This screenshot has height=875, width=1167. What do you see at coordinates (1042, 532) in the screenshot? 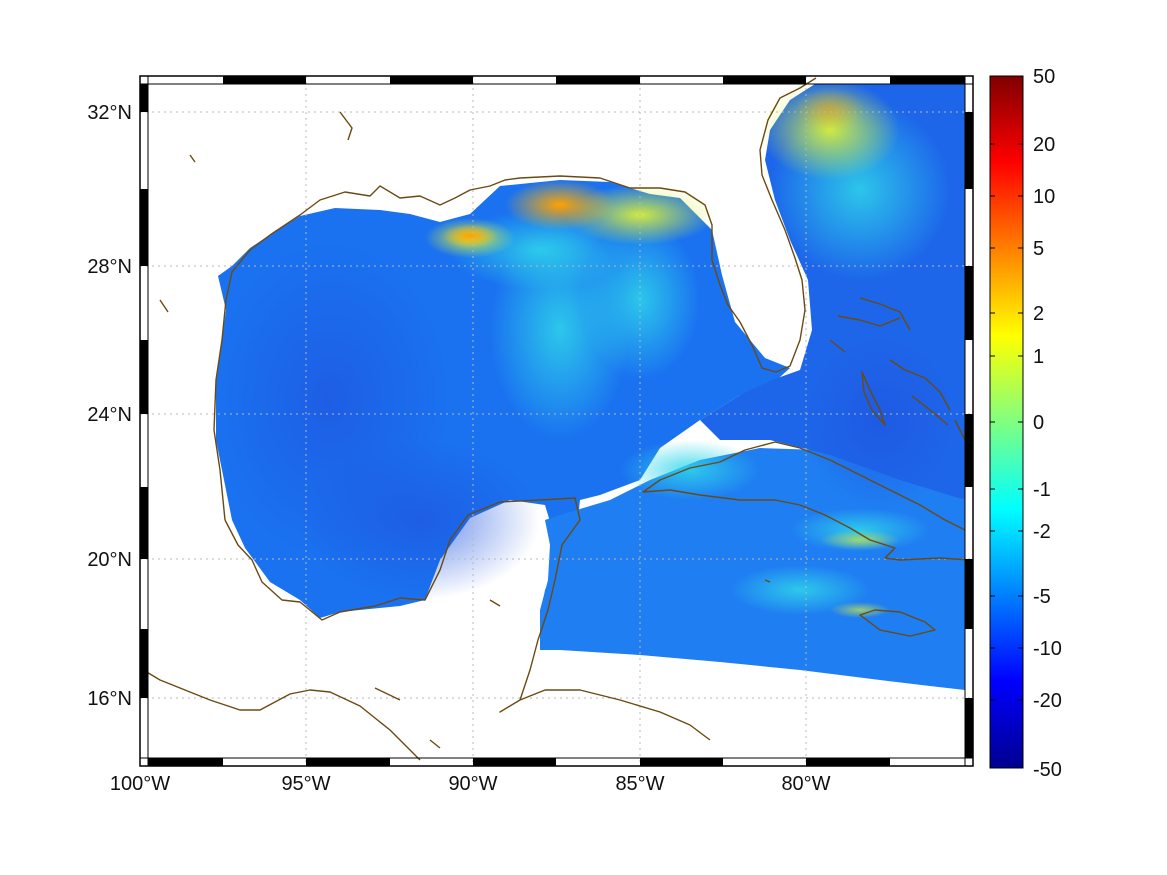
I see `colorbar-label: -2` at bounding box center [1042, 532].